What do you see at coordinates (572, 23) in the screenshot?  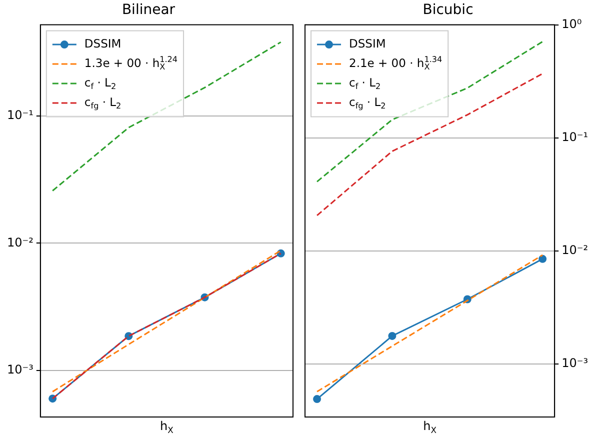 I see `y-tick-label: 10⁰` at bounding box center [572, 23].